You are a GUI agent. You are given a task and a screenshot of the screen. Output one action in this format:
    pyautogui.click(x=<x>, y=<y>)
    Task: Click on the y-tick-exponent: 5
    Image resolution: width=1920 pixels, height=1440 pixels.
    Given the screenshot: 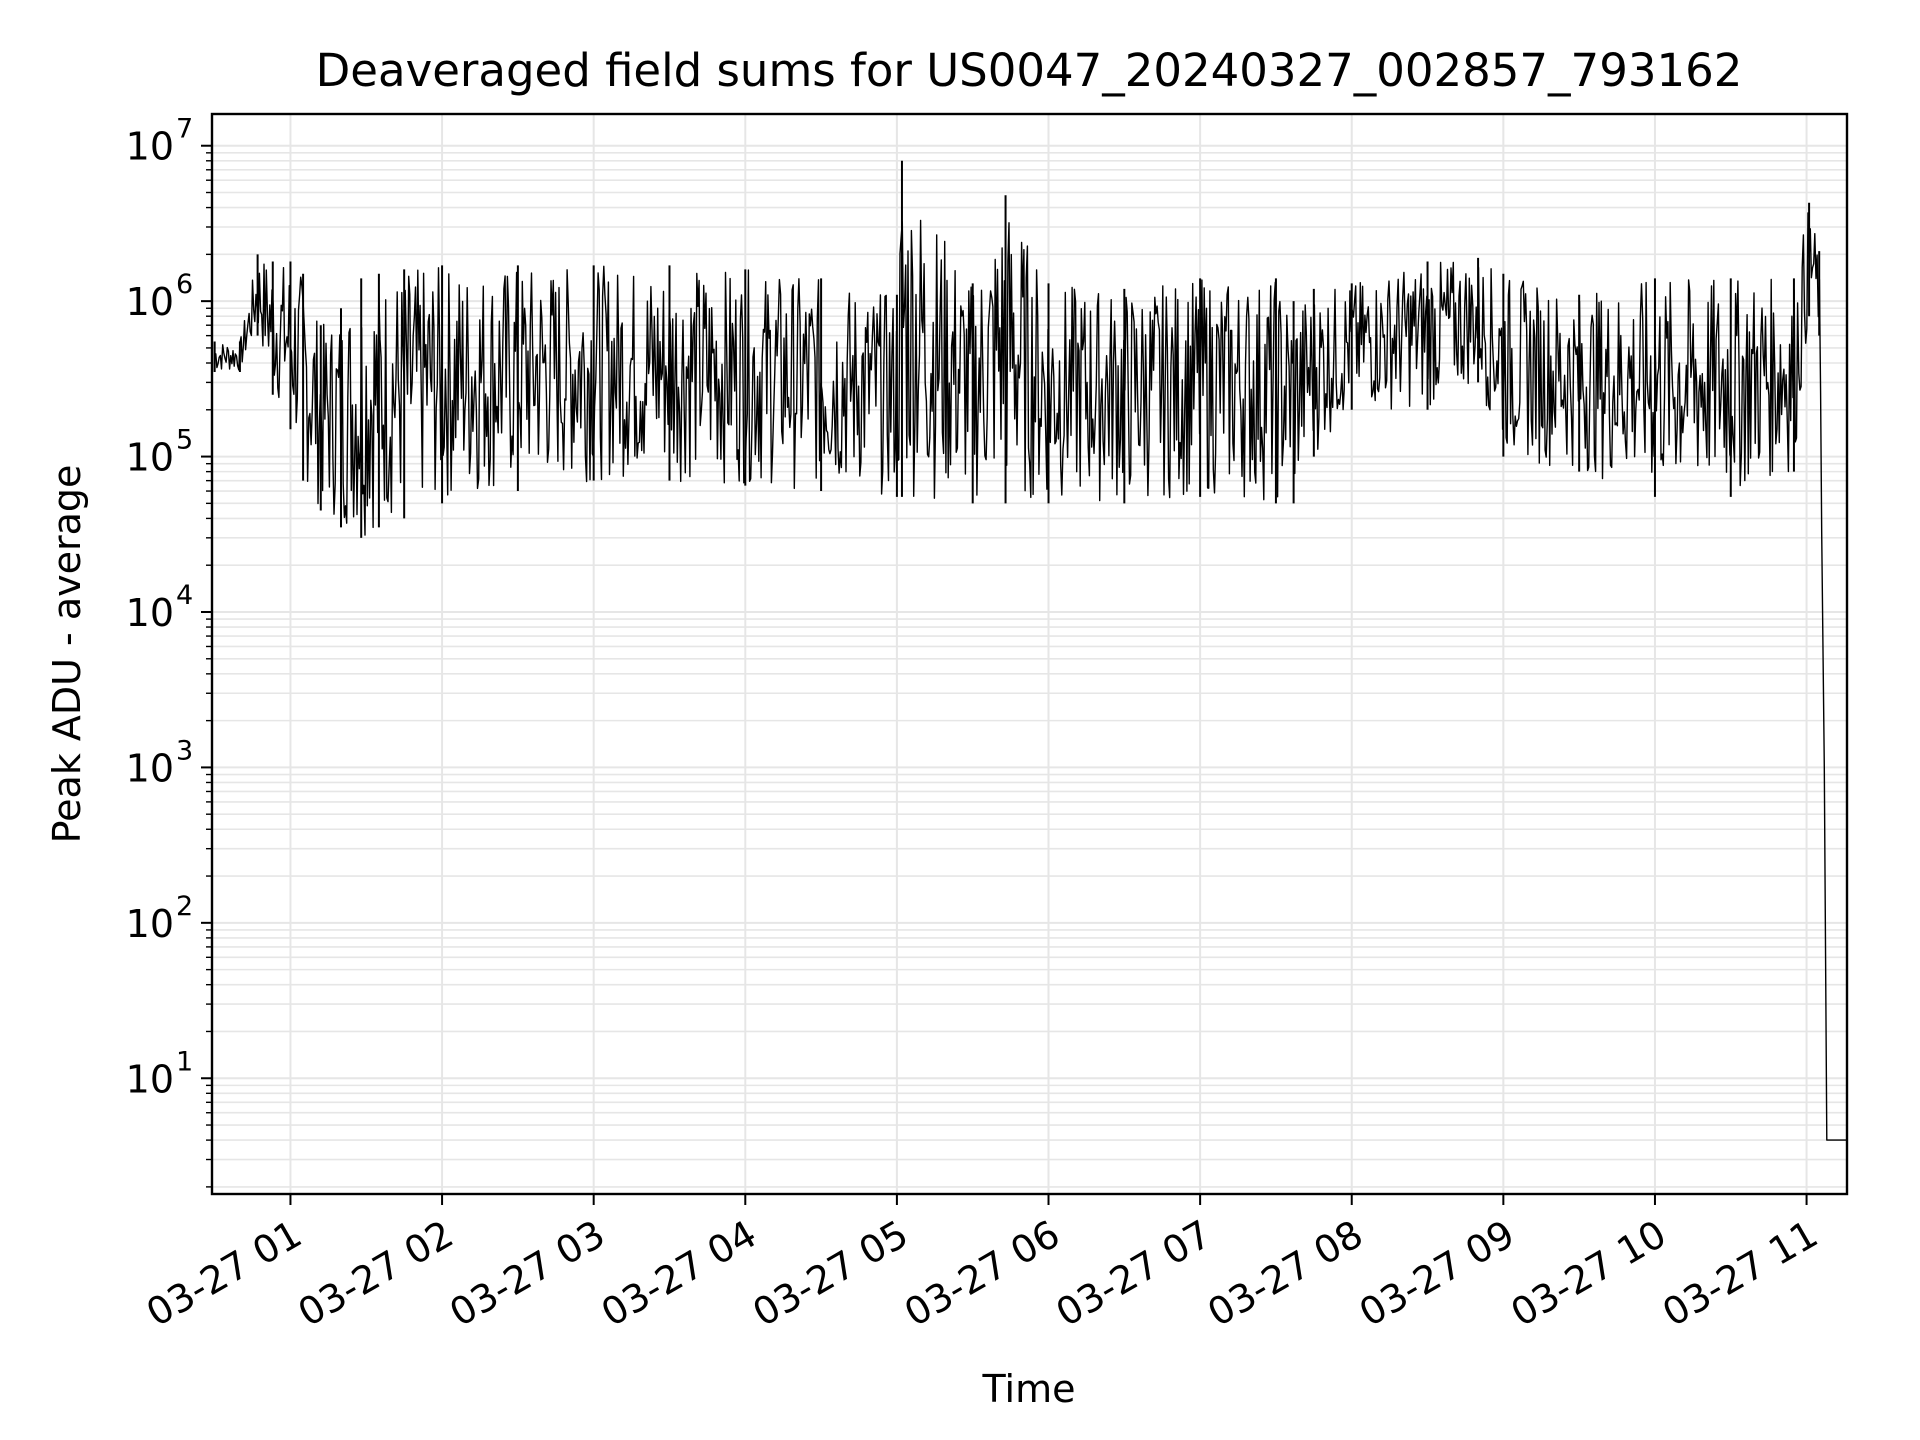 What is the action you would take?
    pyautogui.click(x=184, y=440)
    